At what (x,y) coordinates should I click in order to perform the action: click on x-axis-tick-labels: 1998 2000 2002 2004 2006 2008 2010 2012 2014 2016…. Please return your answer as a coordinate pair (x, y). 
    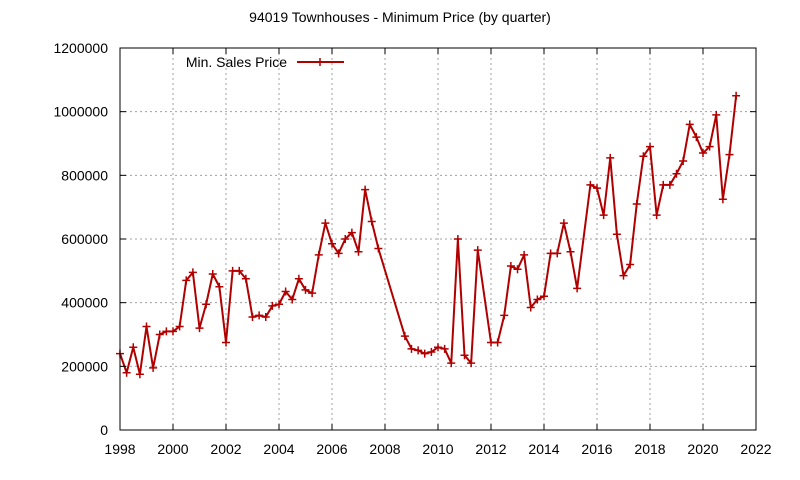
    Looking at the image, I should click on (437, 449).